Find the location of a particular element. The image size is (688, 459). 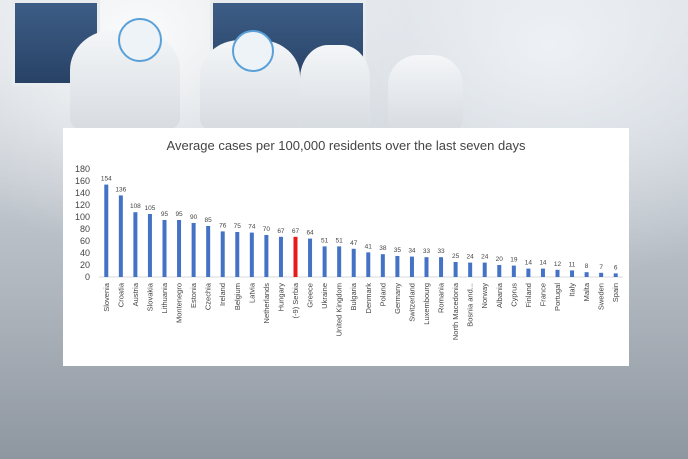

y-tick-label: 140 is located at coordinates (82, 193).